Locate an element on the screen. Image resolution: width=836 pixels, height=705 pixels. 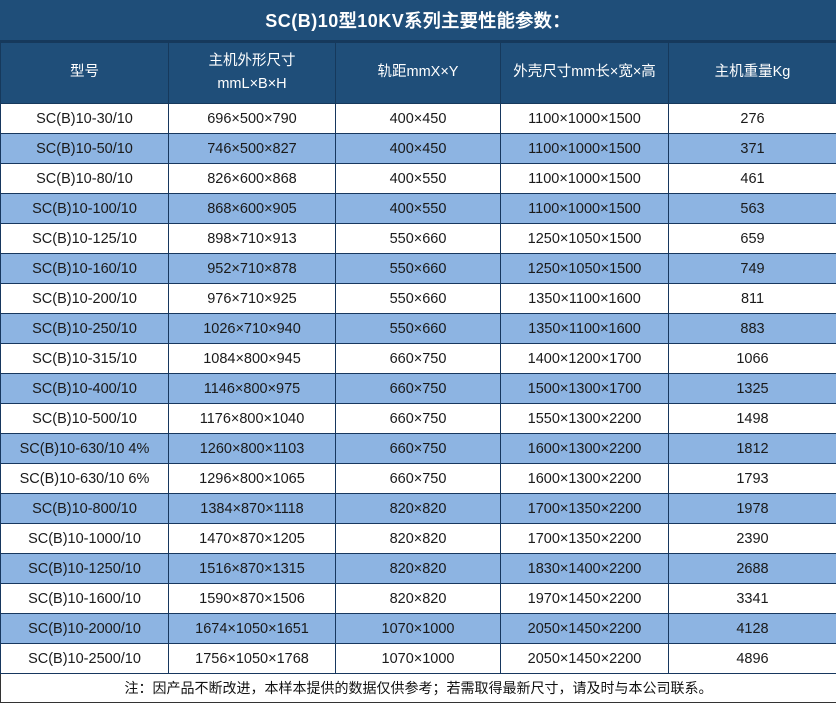
table-cell: 461 is located at coordinates (752, 178).